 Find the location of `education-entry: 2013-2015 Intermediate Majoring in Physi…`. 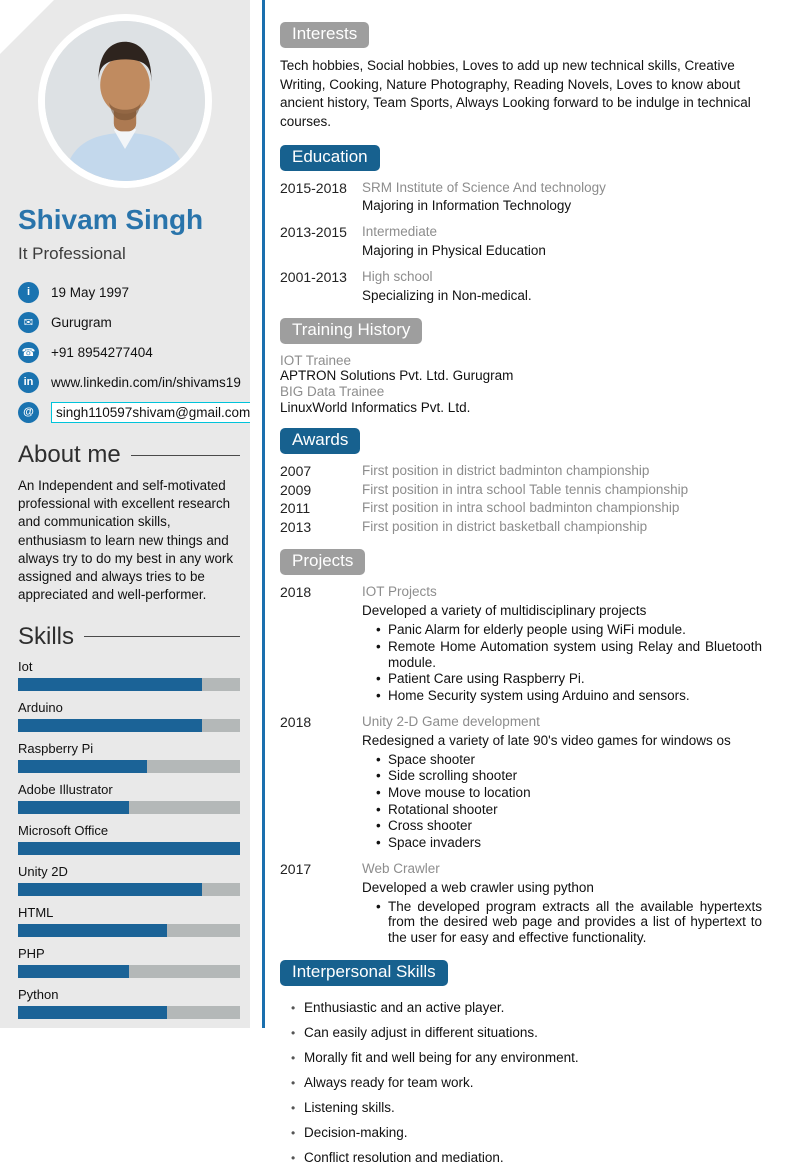

education-entry: 2013-2015 Intermediate Majoring in Physi… is located at coordinates (521, 242).